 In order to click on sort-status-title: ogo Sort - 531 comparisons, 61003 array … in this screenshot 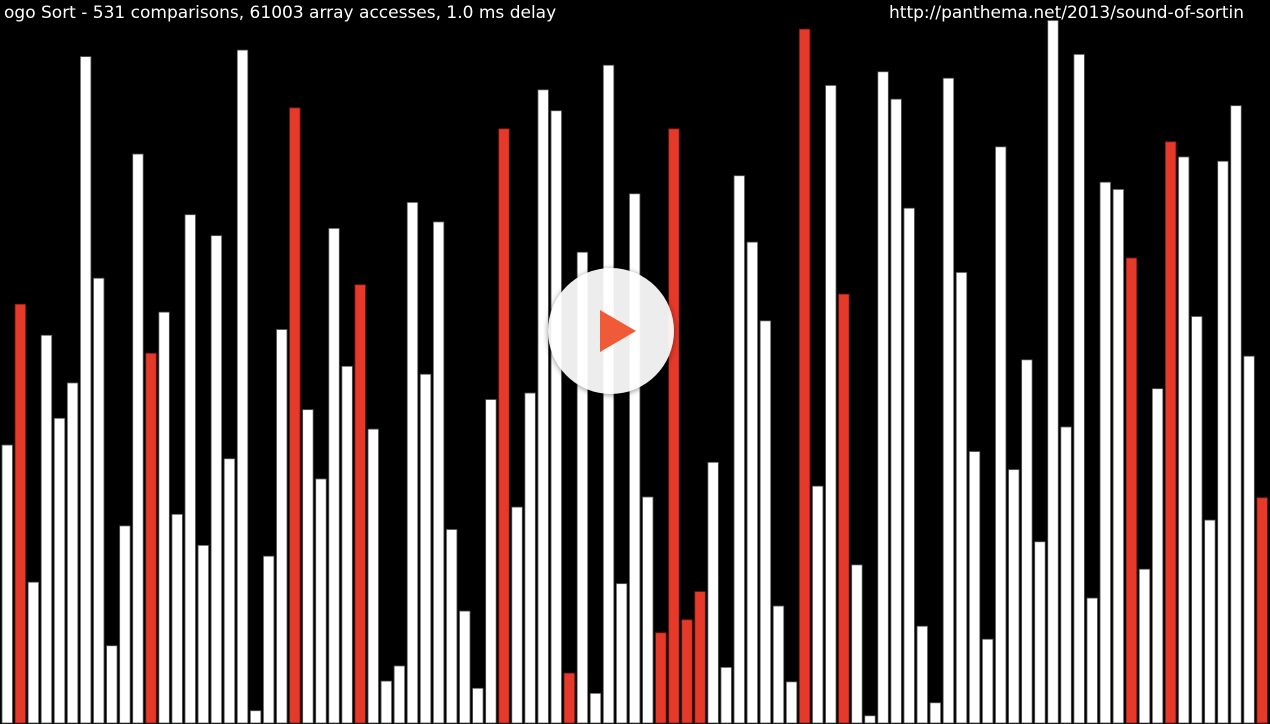, I will do `click(280, 13)`.